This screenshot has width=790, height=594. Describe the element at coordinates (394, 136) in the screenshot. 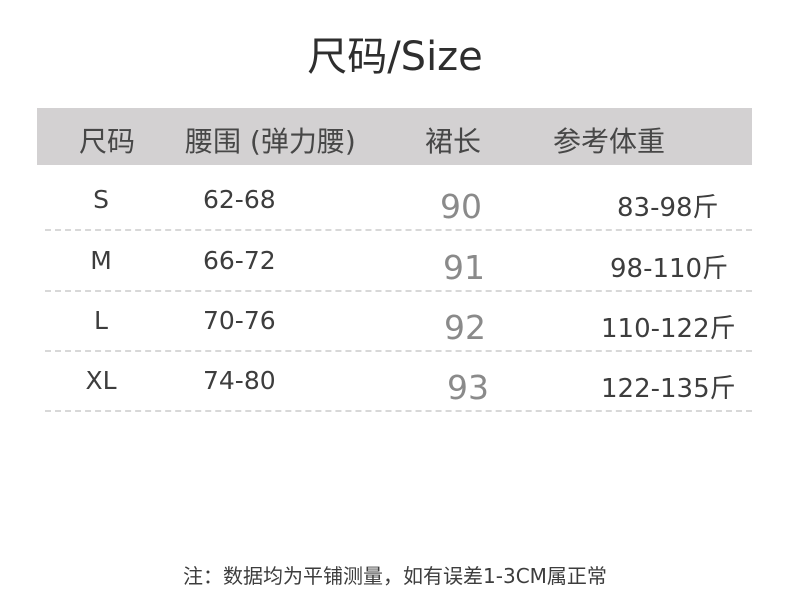

I see `table-header: 尺码 腰围 (弹力腰) 裙长 参考体重` at that location.